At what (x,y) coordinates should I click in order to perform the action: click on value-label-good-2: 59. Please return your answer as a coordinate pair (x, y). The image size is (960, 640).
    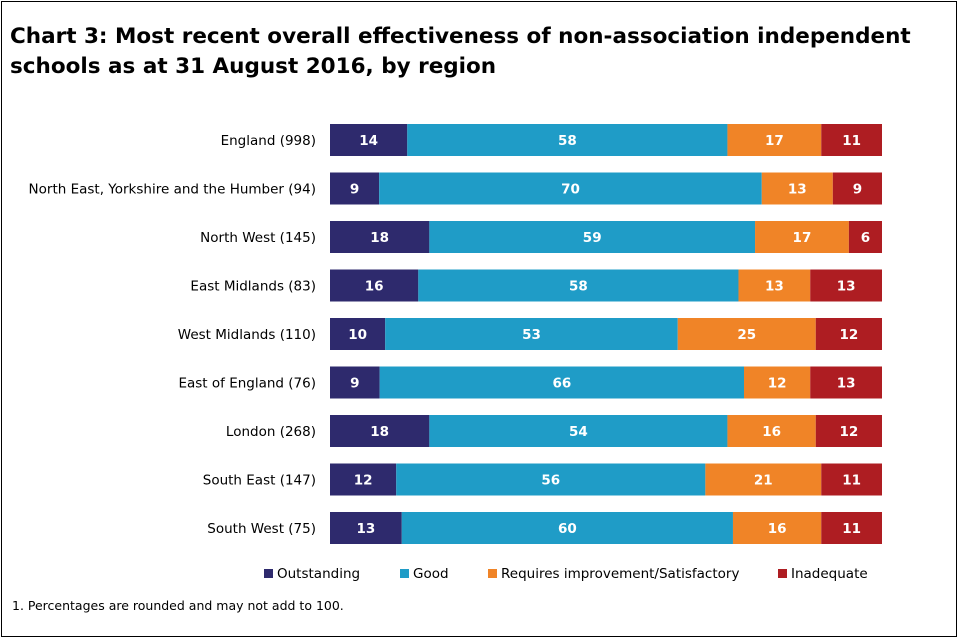
    Looking at the image, I should click on (592, 238).